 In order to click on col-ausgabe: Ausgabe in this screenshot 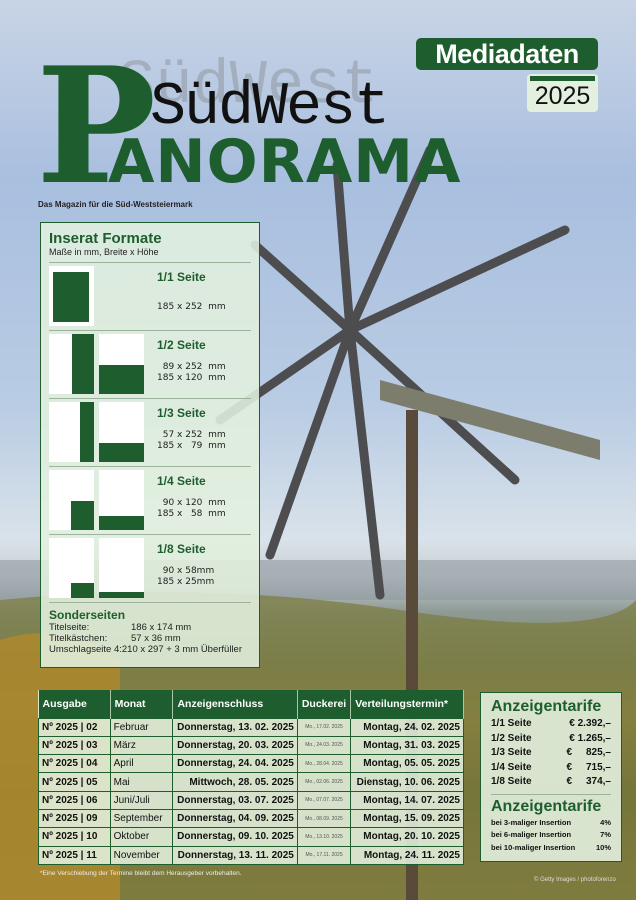, I will do `click(74, 704)`.